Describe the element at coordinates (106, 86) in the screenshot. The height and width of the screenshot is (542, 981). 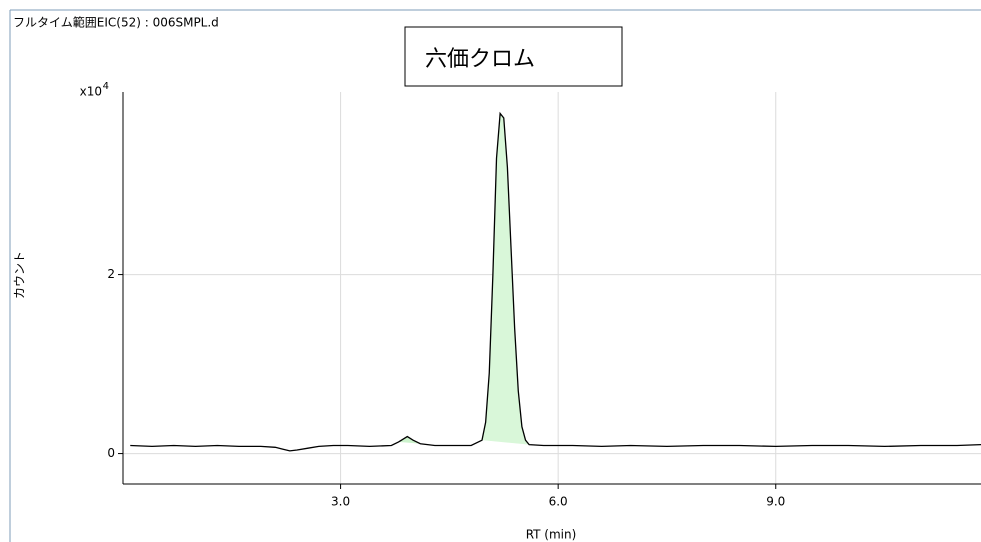
I see `y-multiplier-exponent: 4` at that location.